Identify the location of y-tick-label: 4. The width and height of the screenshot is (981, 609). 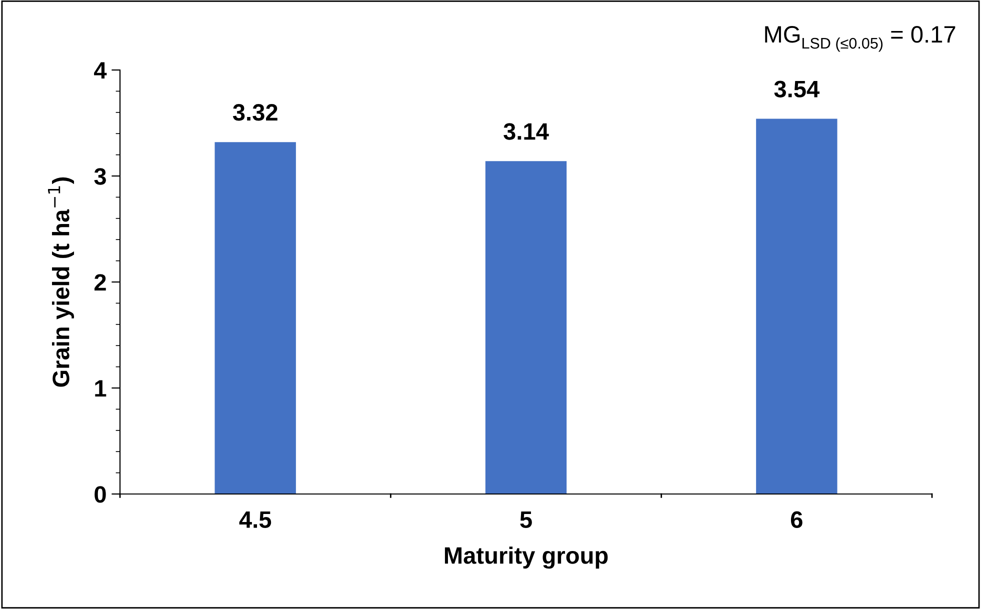
(100, 70).